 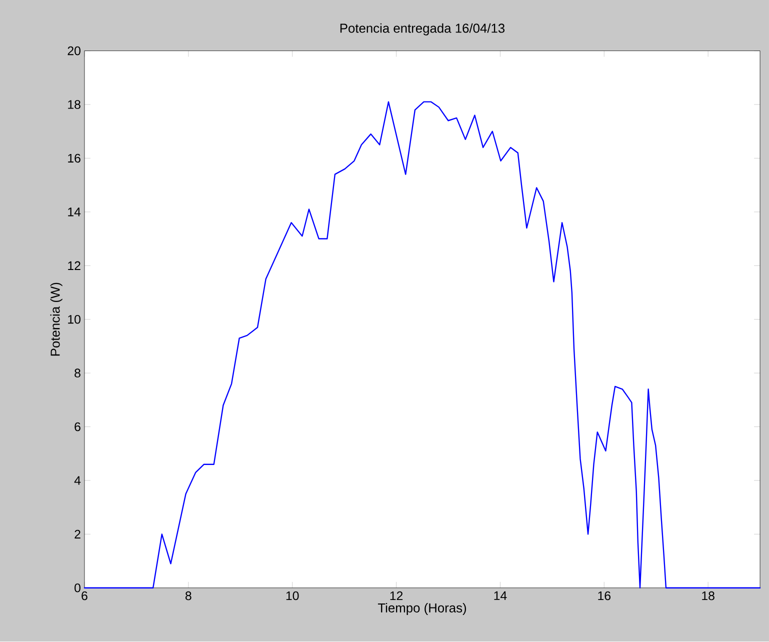 What do you see at coordinates (74, 51) in the screenshot?
I see `y-tick-label: 20` at bounding box center [74, 51].